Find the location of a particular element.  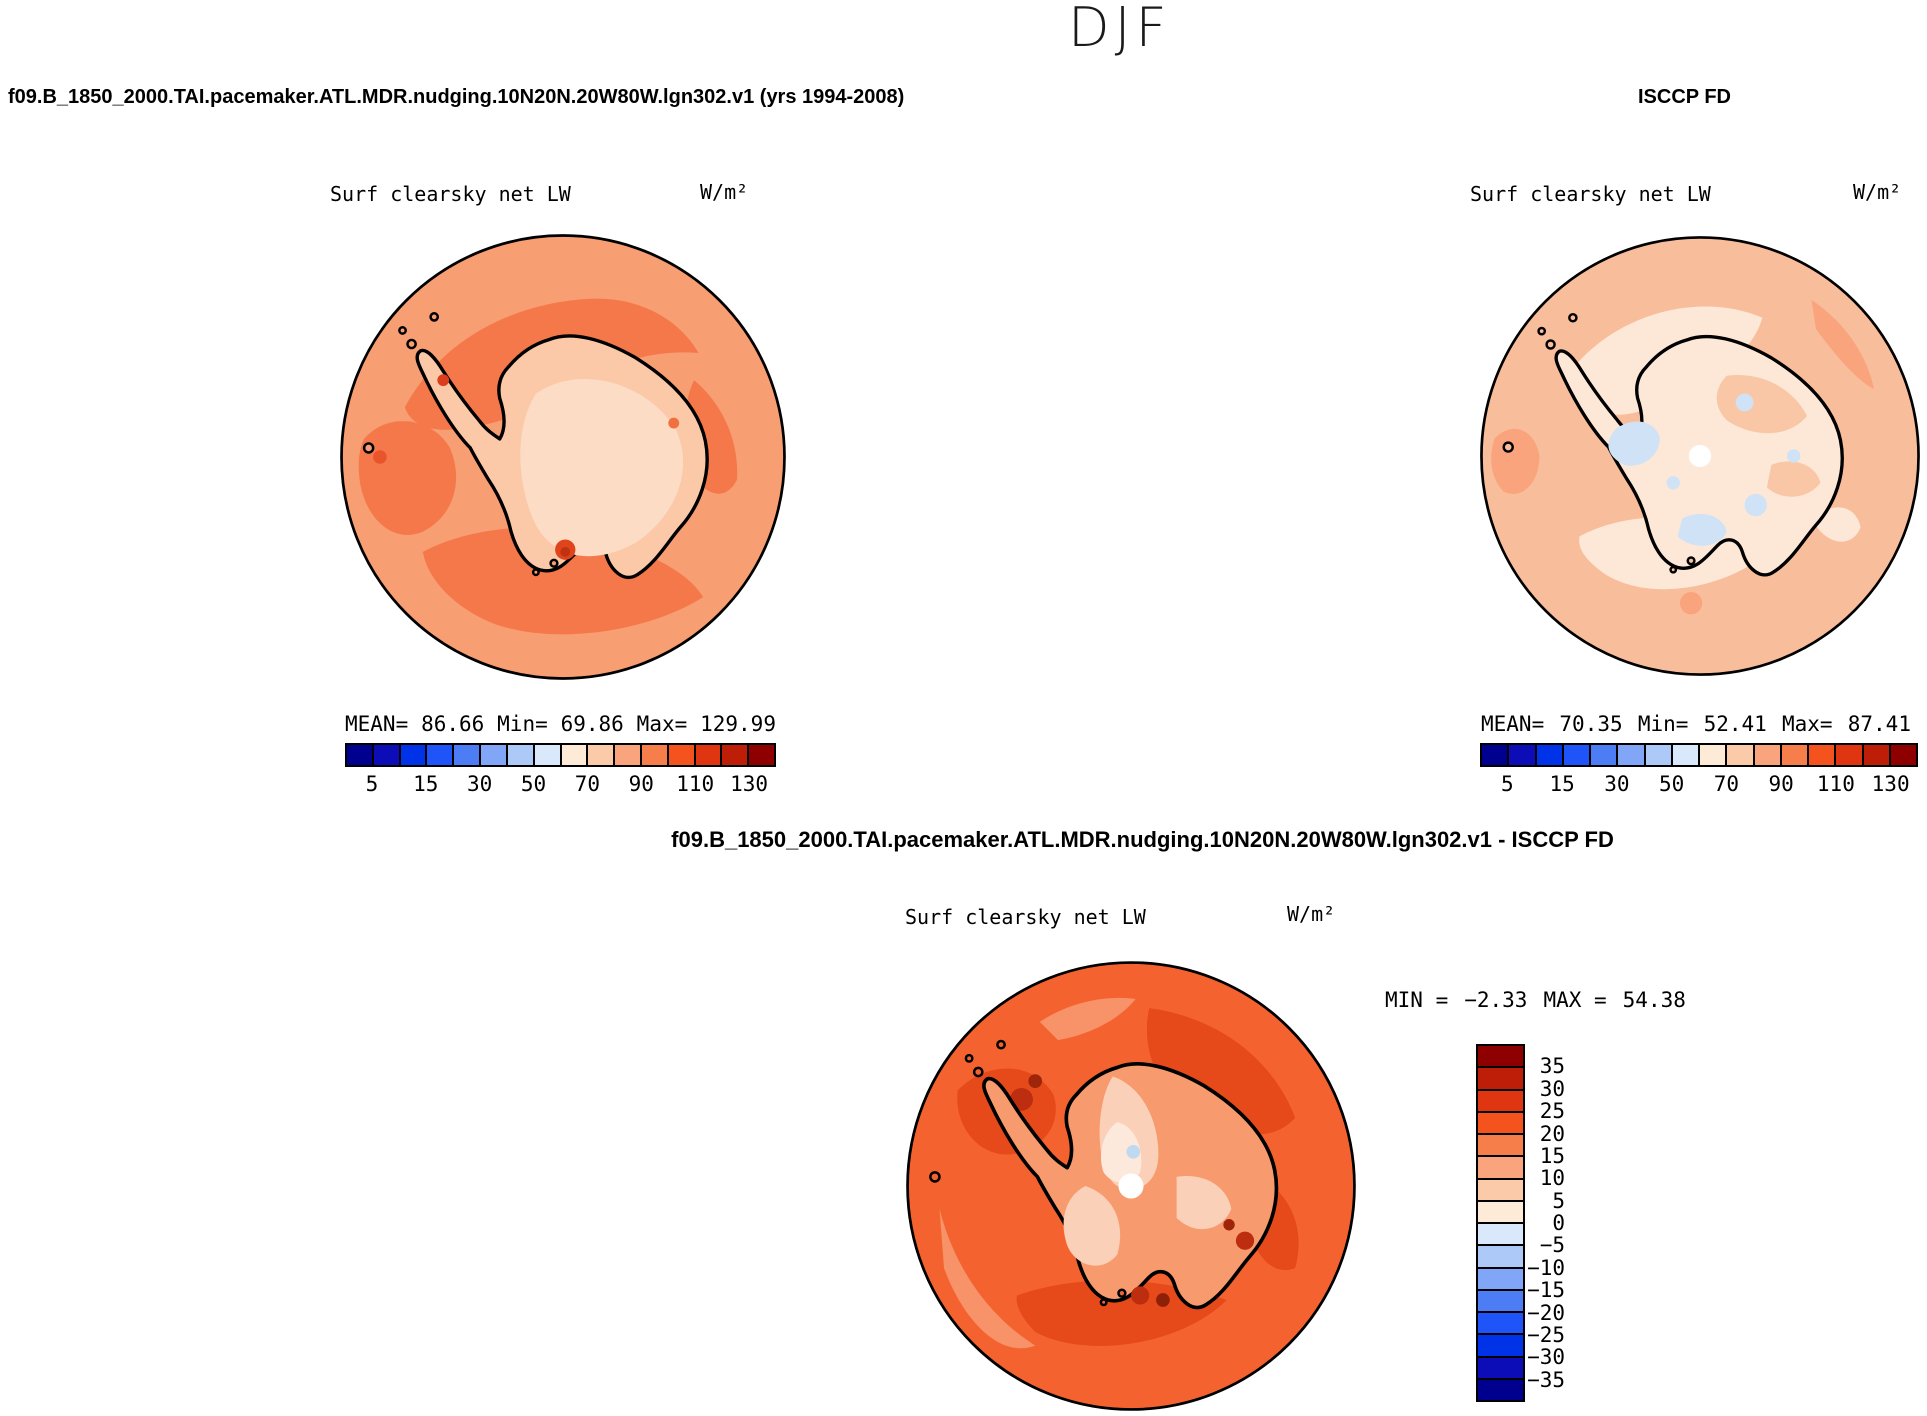

colorbar-tick-label: 25 is located at coordinates (1552, 1111).